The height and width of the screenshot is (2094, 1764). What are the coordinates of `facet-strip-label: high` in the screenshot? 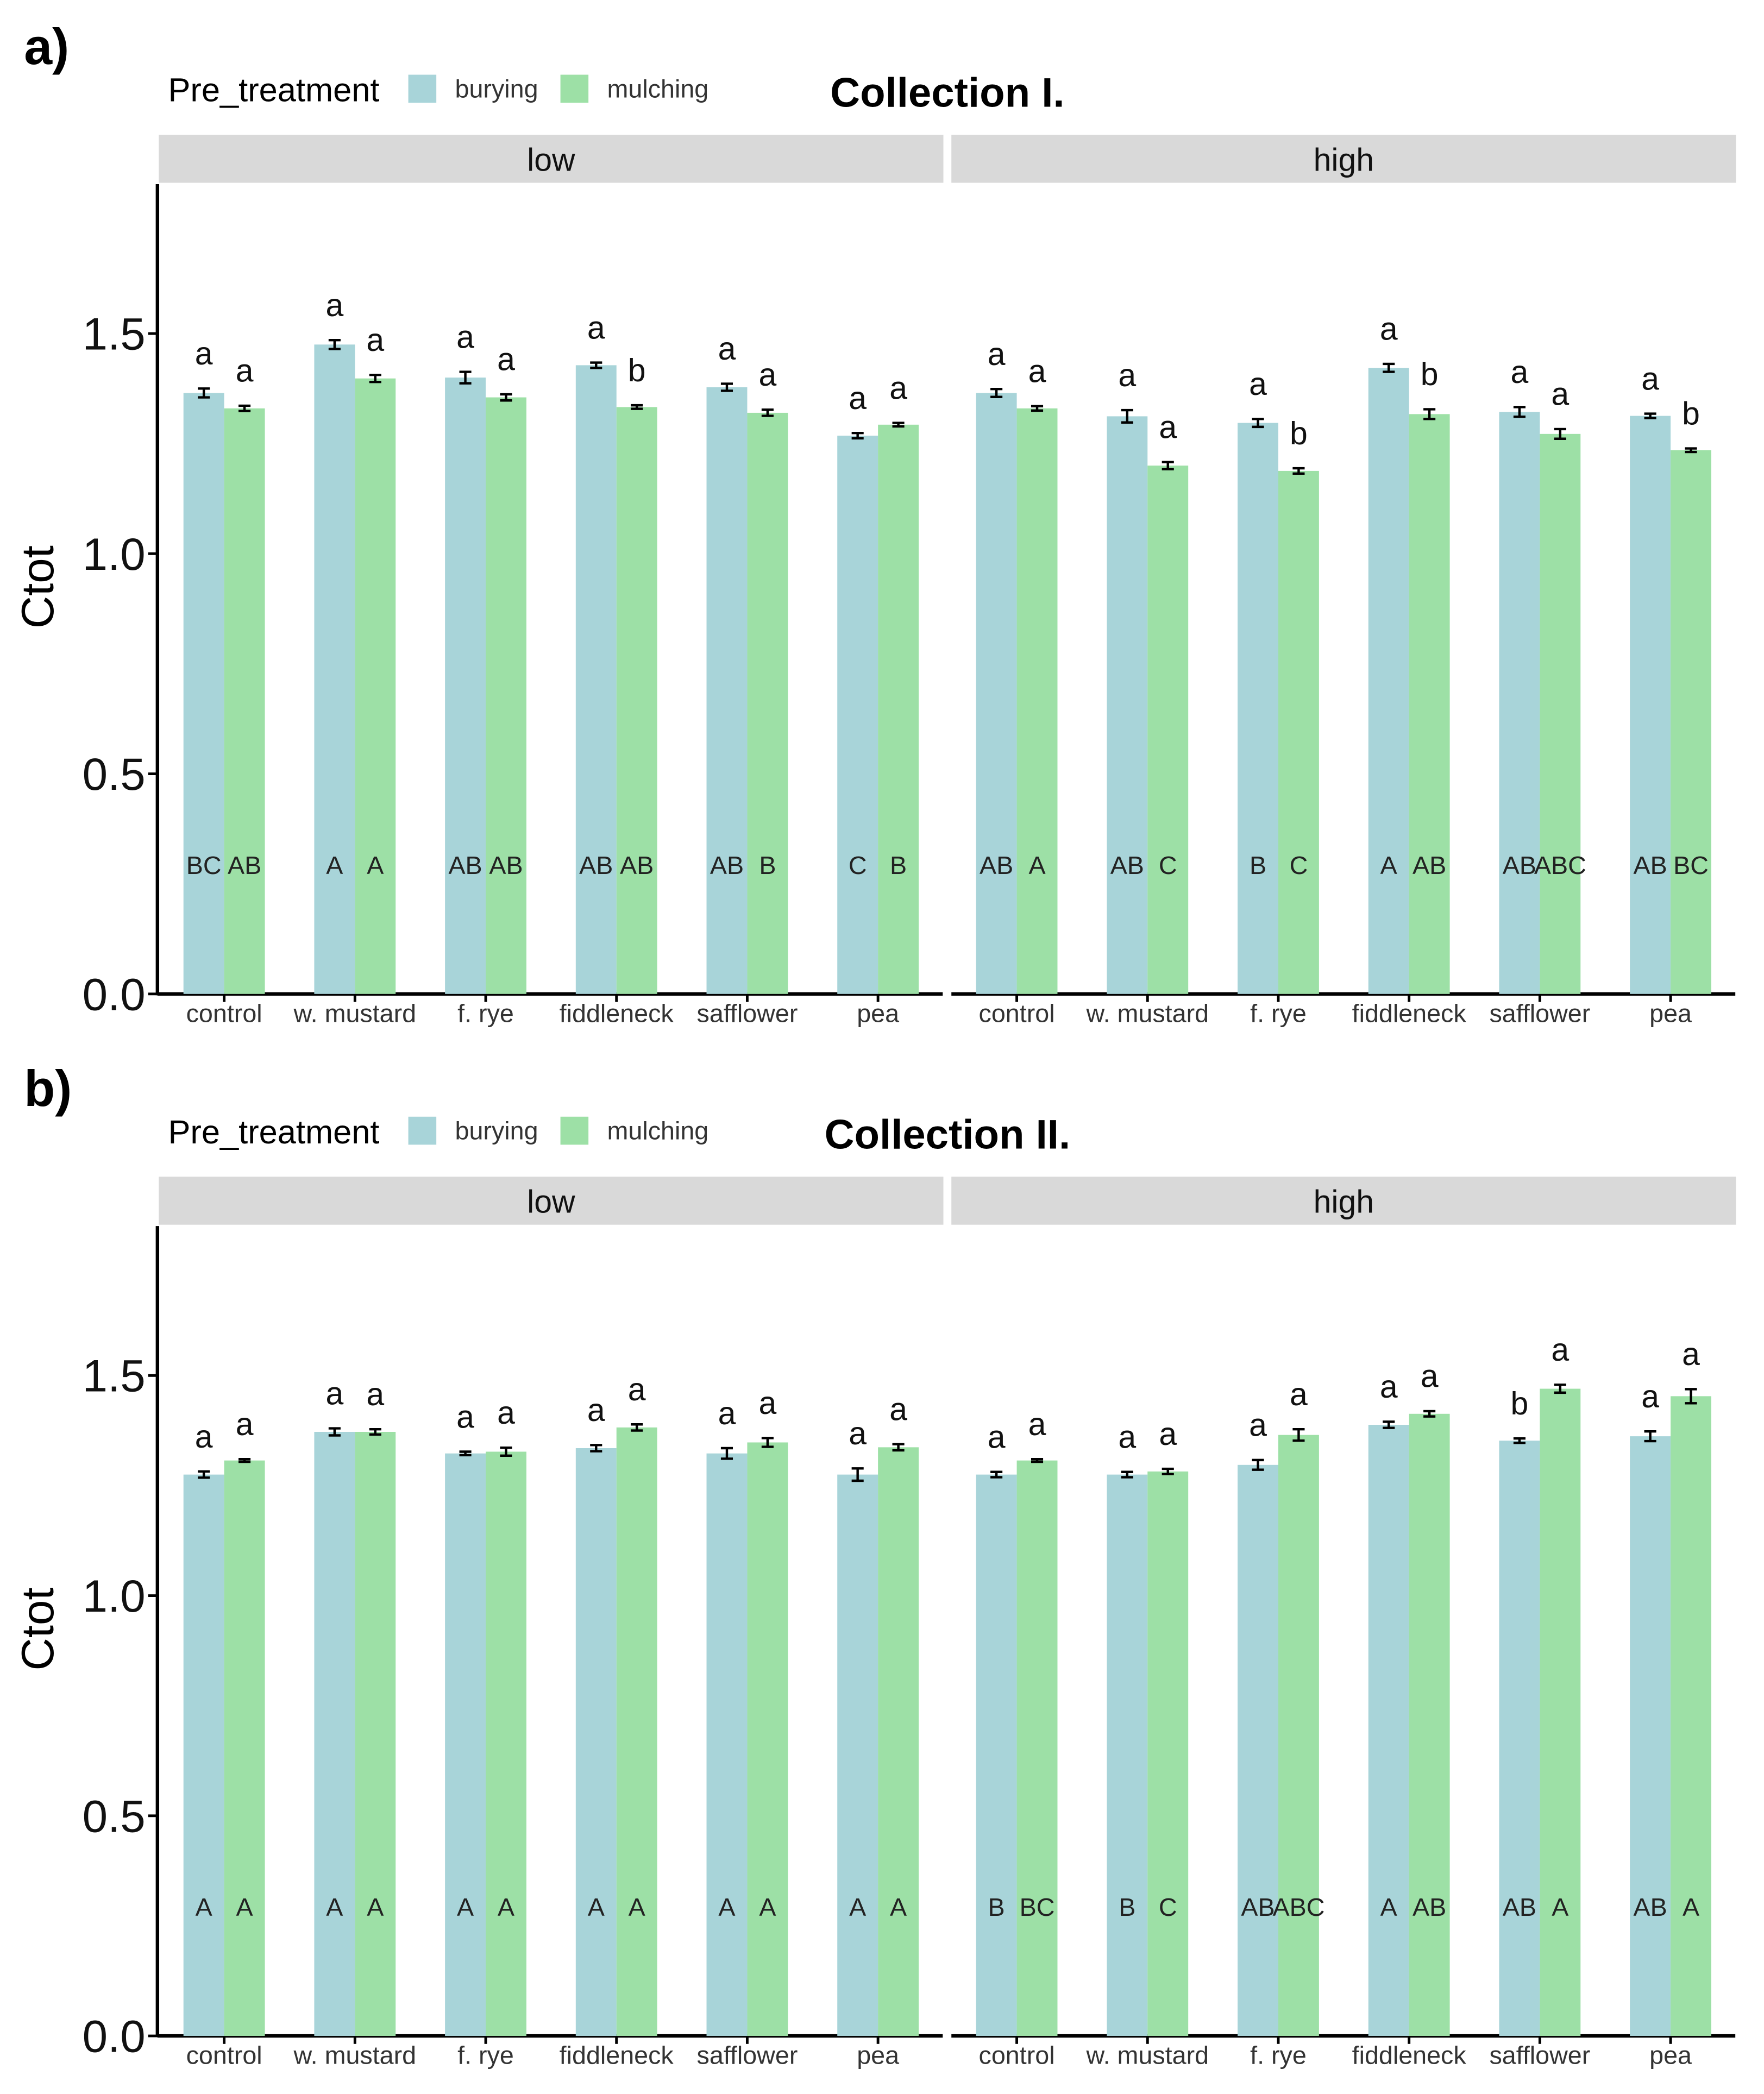 It's located at (1344, 160).